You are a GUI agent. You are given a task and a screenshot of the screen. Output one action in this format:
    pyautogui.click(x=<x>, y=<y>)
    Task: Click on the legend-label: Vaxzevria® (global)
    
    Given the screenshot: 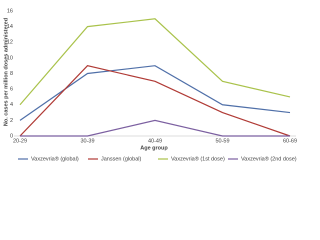 What is the action you would take?
    pyautogui.click(x=55, y=158)
    